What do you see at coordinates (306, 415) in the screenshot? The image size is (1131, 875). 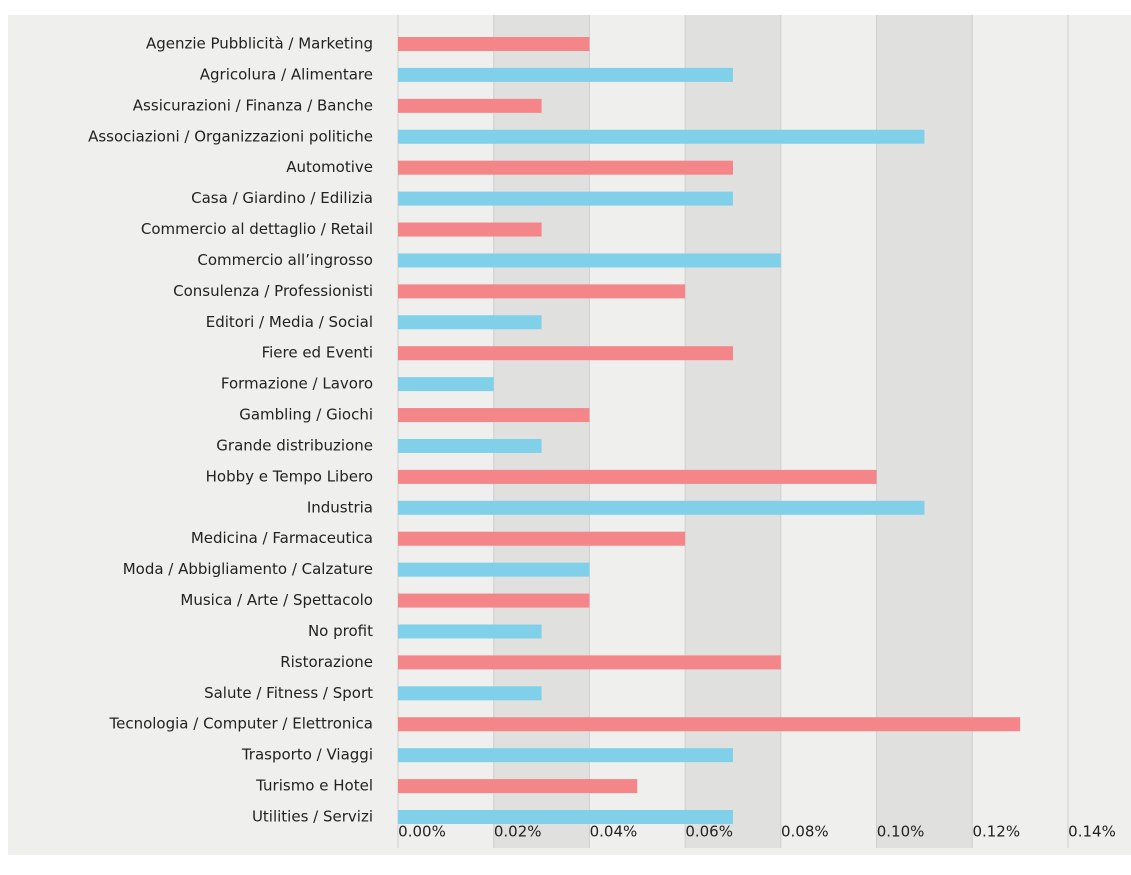 I see `y-tick-label: Gambling / Giochi` at bounding box center [306, 415].